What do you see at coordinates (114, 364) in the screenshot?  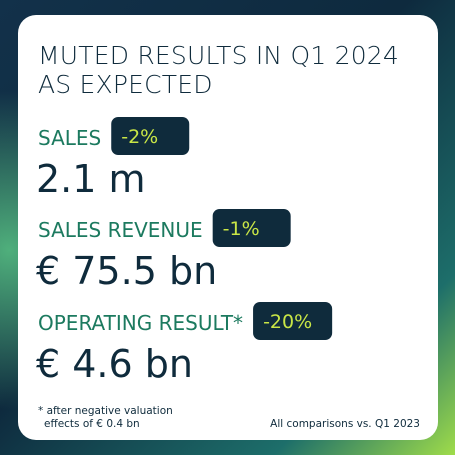 I see `metric-value: € 4.6 bn` at bounding box center [114, 364].